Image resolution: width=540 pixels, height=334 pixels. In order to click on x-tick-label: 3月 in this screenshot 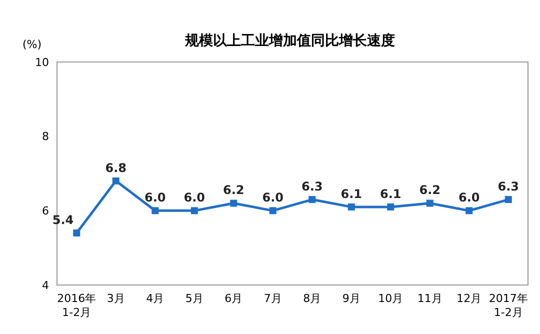, I will do `click(115, 298)`.